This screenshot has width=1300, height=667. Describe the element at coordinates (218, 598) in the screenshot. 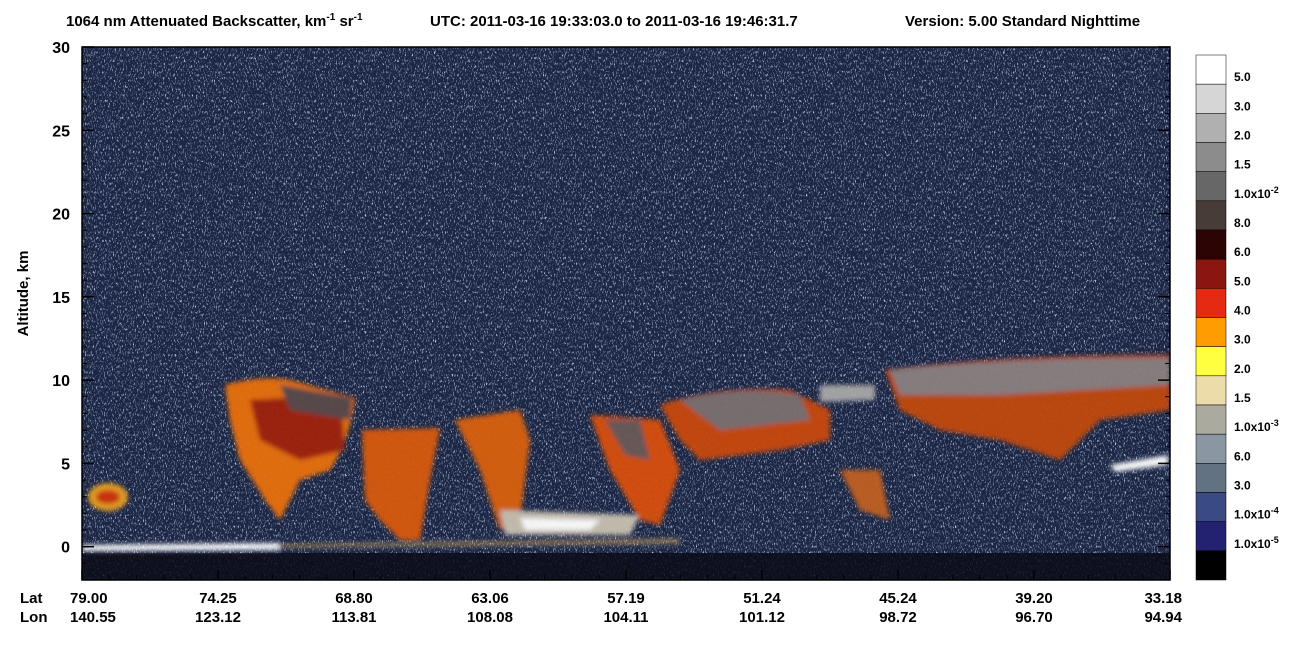

I see `lat-label: 74.25` at that location.